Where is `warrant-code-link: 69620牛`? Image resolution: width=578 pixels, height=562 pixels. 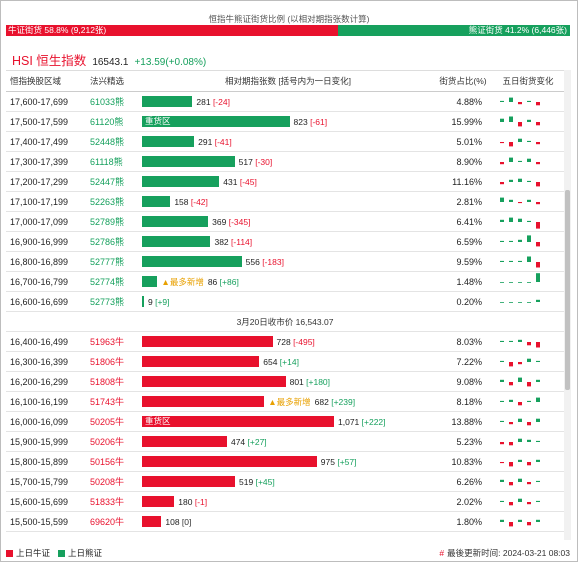
warrant-code-link: 69620牛 is located at coordinates (107, 522).